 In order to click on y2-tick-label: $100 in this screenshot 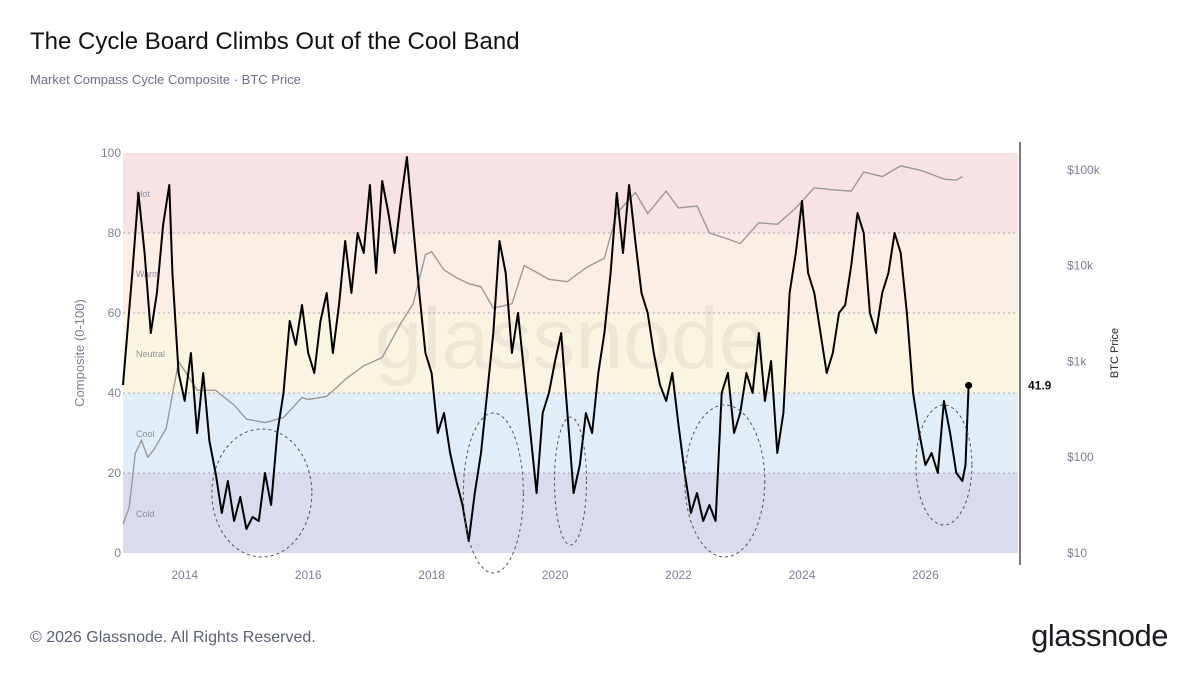, I will do `click(1080, 457)`.